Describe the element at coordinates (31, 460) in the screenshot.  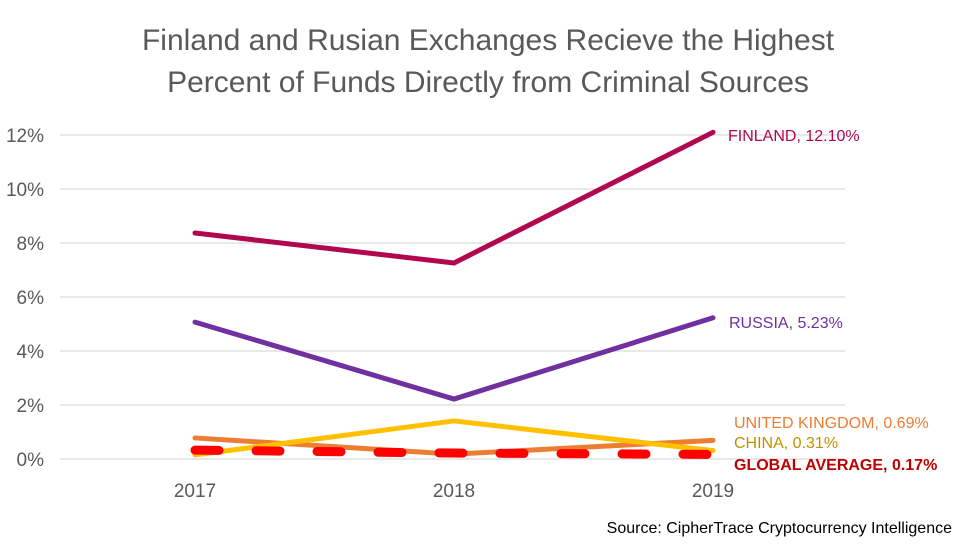
I see `y-tick-label: 0%` at that location.